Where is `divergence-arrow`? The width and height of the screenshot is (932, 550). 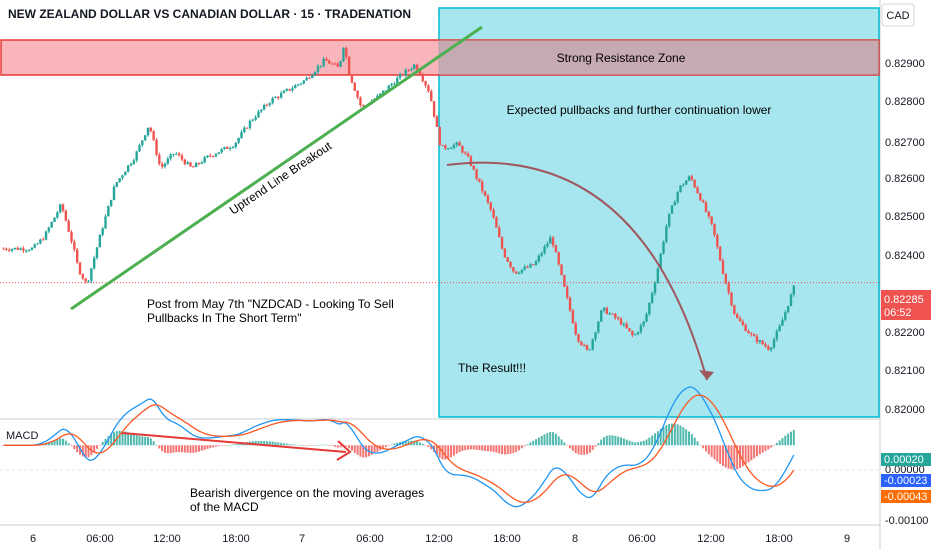 divergence-arrow is located at coordinates (234, 442).